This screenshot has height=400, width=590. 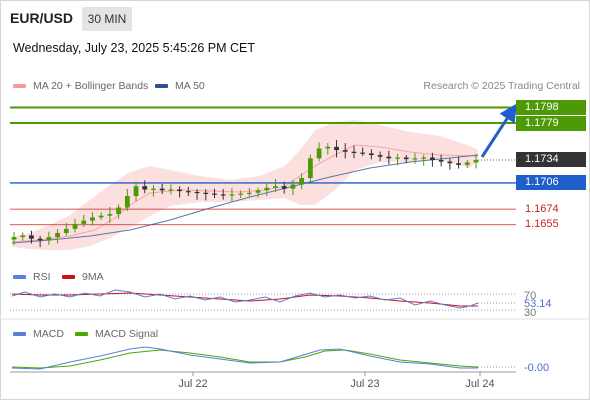 I want to click on legend-rsi-ma: 9MA, so click(x=83, y=277).